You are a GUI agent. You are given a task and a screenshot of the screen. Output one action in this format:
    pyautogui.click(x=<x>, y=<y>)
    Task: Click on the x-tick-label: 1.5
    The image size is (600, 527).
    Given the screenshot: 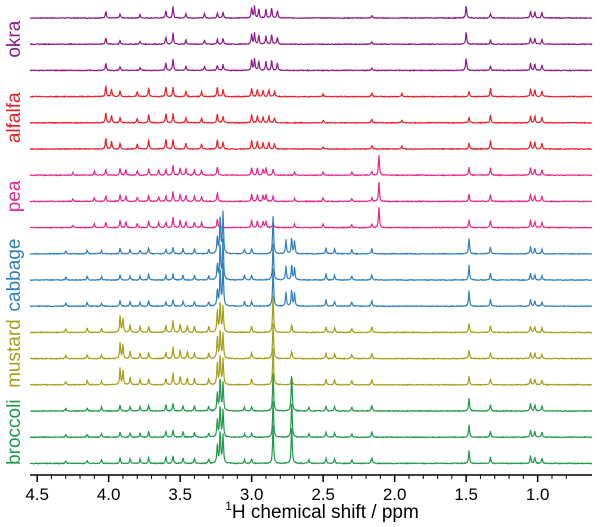 What is the action you would take?
    pyautogui.click(x=466, y=494)
    